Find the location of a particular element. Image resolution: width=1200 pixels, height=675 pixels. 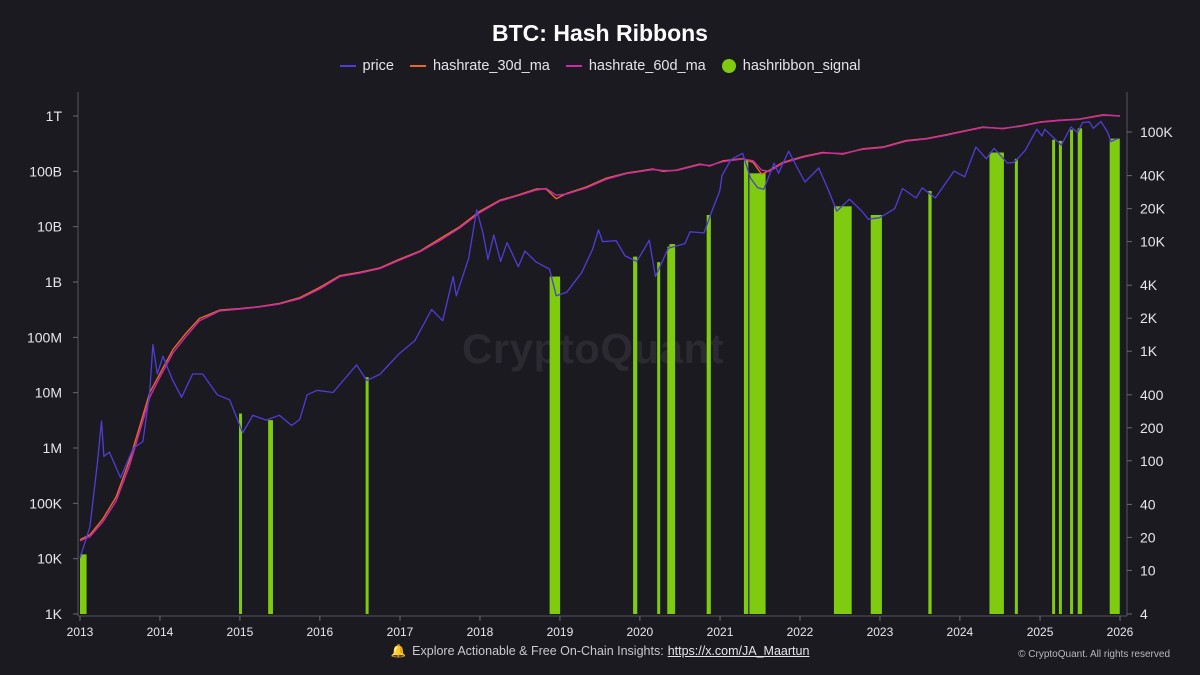

right-tick-label: 100 is located at coordinates (1152, 461).